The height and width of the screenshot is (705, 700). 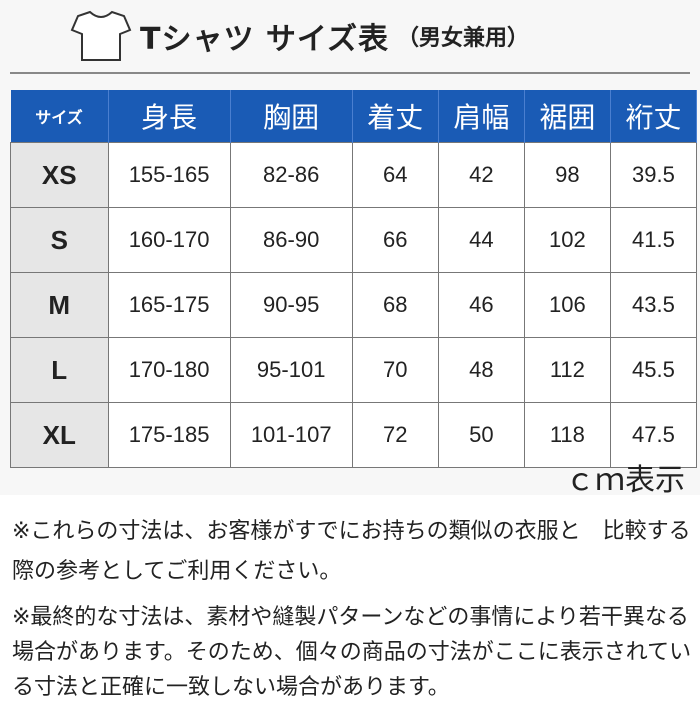 What do you see at coordinates (625, 480) in the screenshot?
I see `unit-label: ｃｍ表示` at bounding box center [625, 480].